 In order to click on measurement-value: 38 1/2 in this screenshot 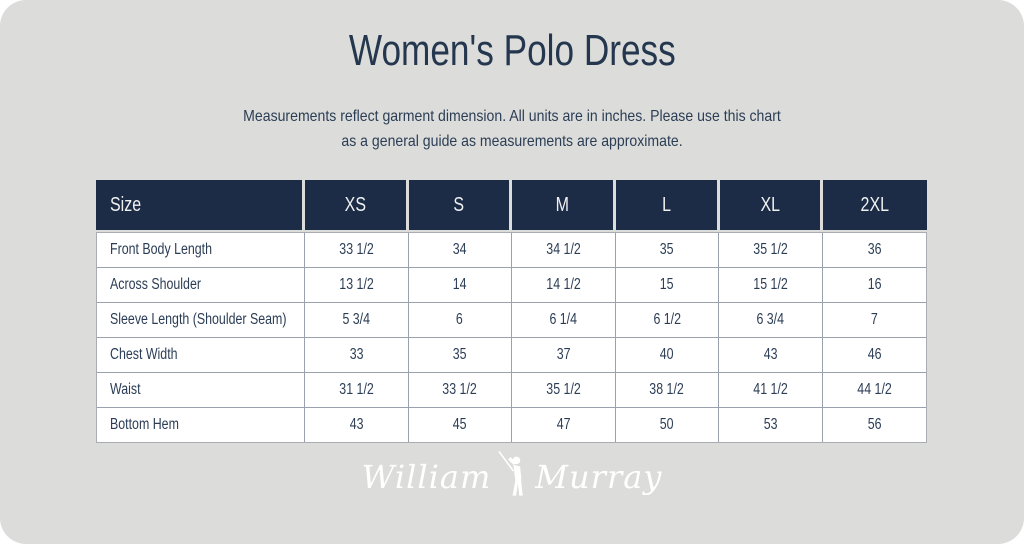, I will do `click(667, 390)`.